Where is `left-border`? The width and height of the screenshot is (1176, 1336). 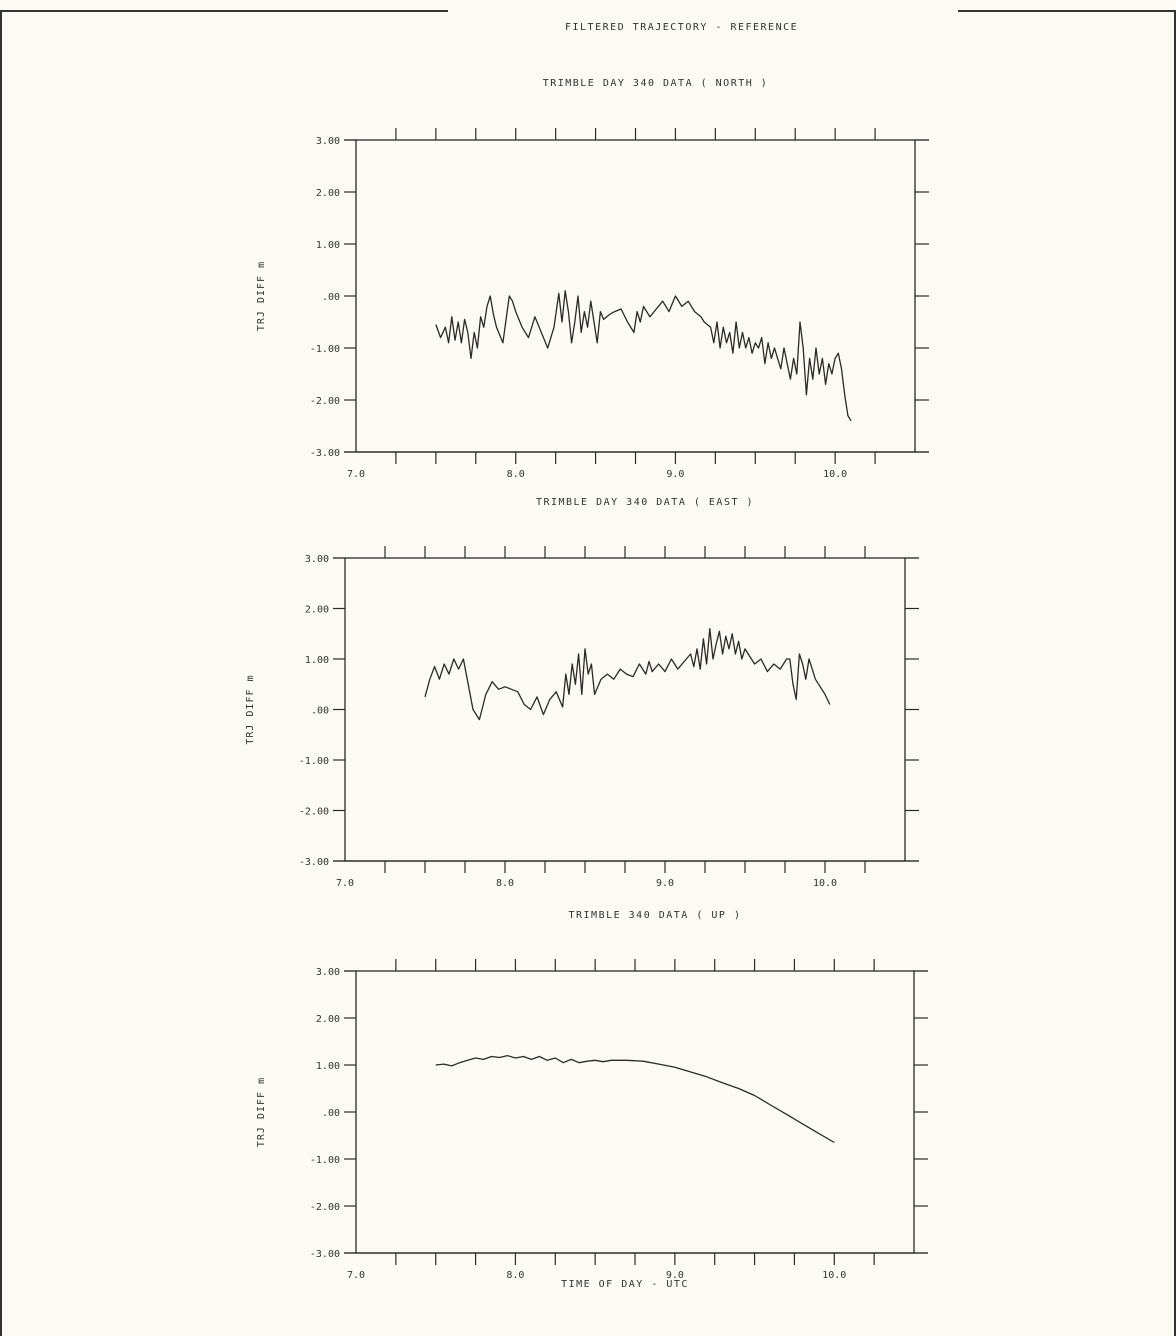 left-border is located at coordinates (1, 673).